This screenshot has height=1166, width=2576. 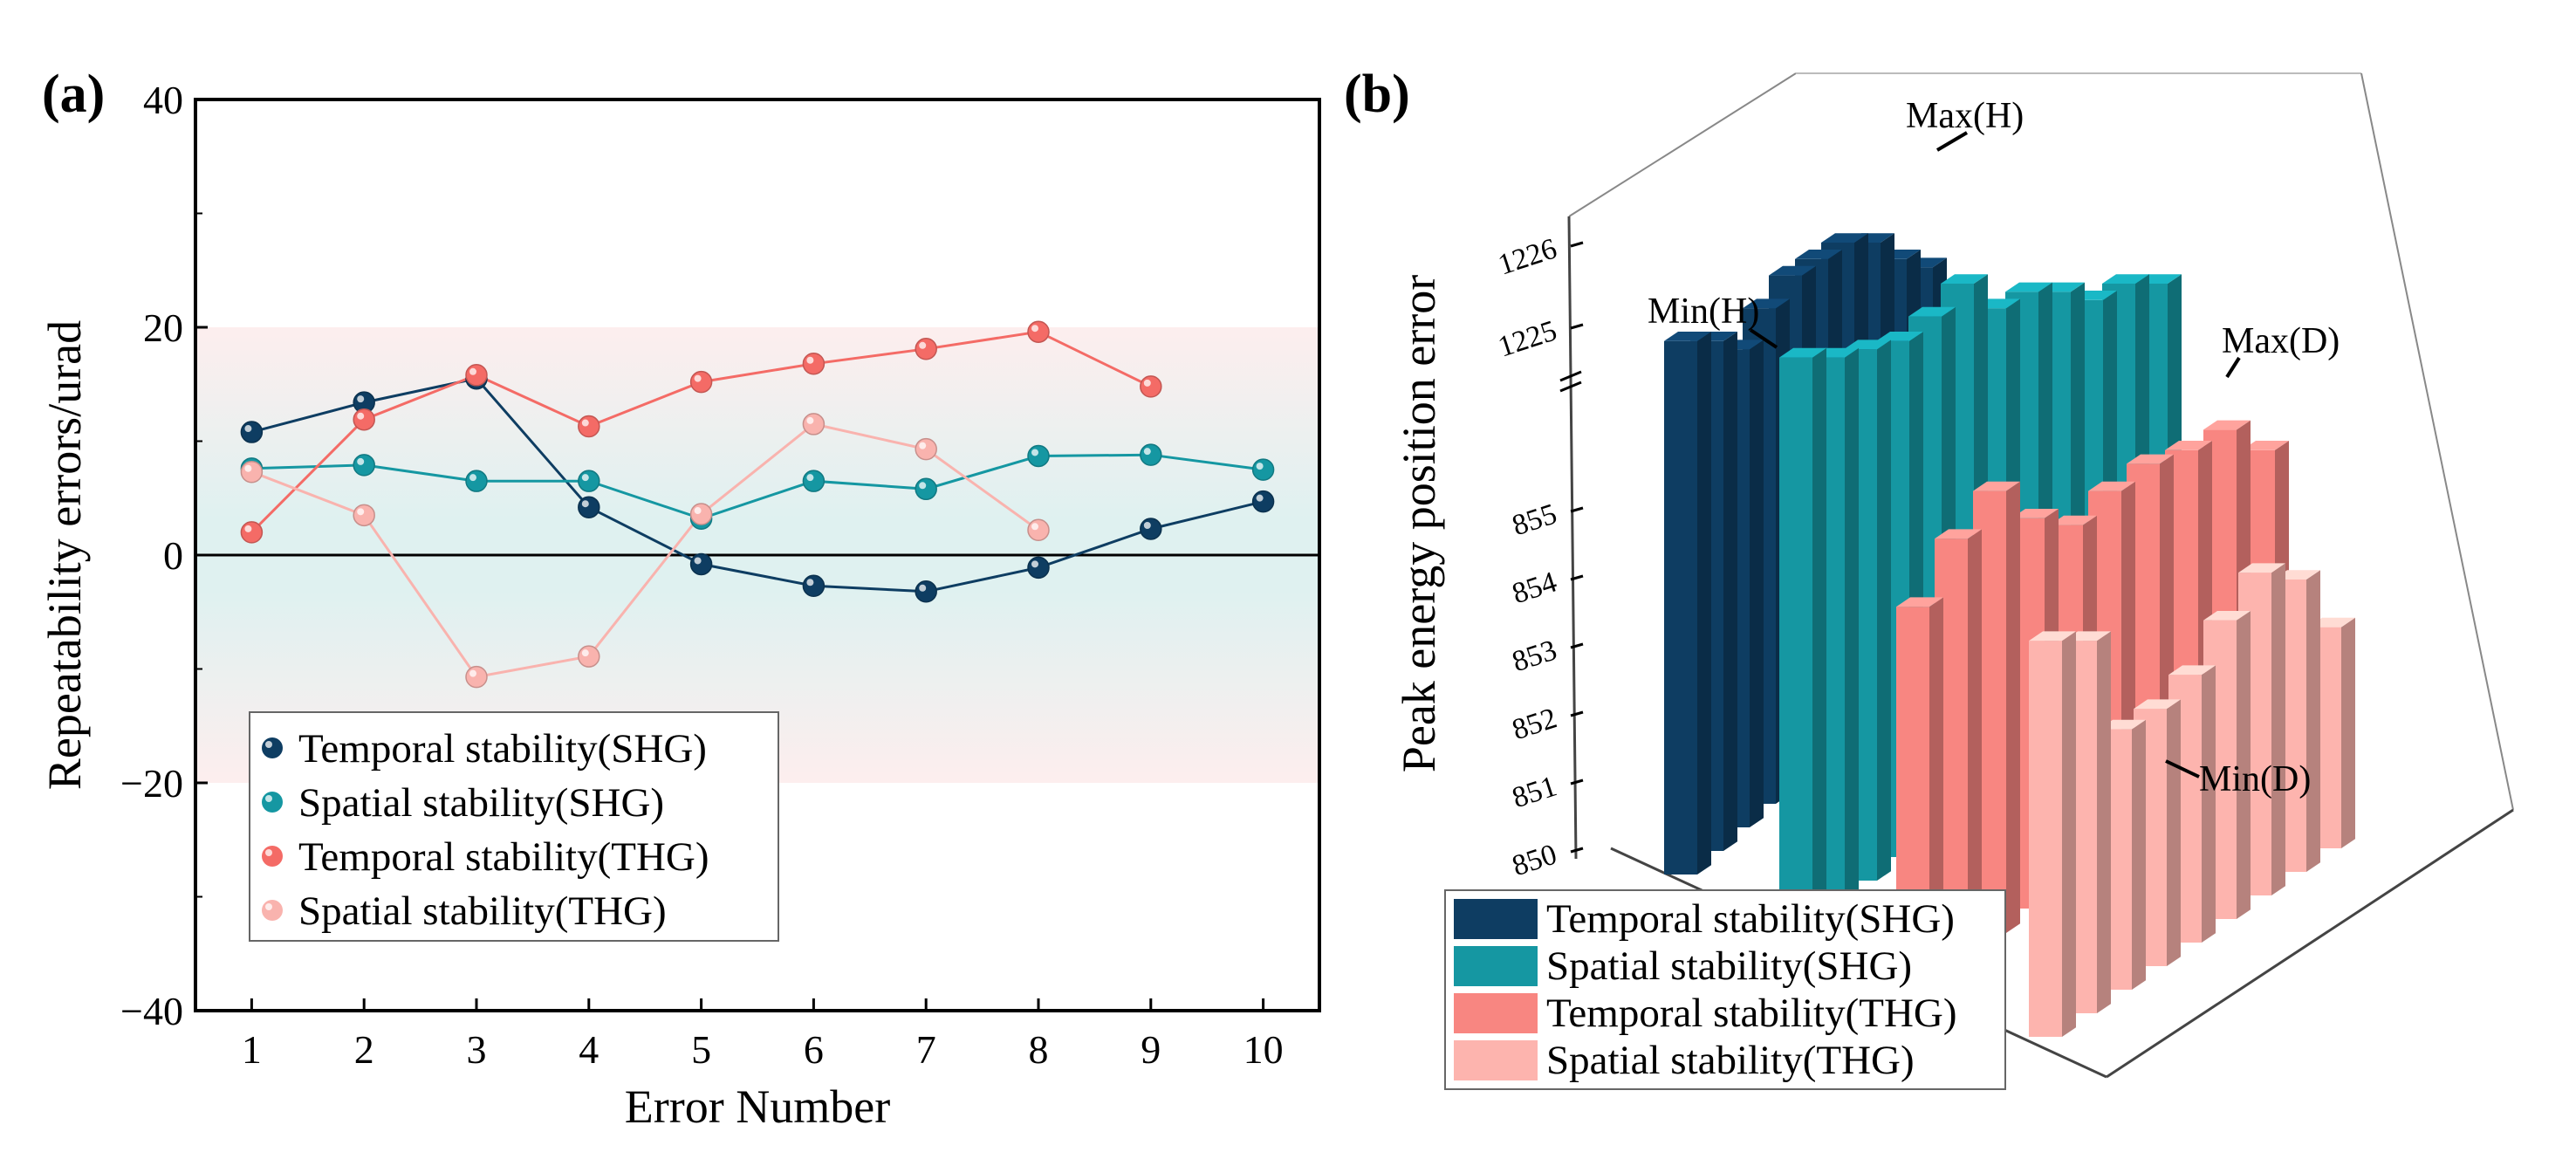 I want to click on x-tick-label: 5, so click(x=701, y=1049).